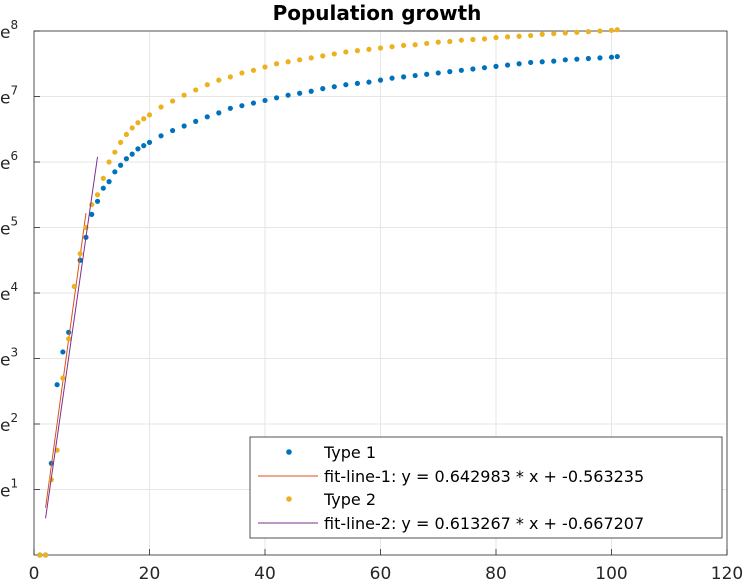  Describe the element at coordinates (484, 476) in the screenshot. I see `legend-label-fit-line-1: fit-line-1: y = 0.642983 * x + -0.563235` at that location.